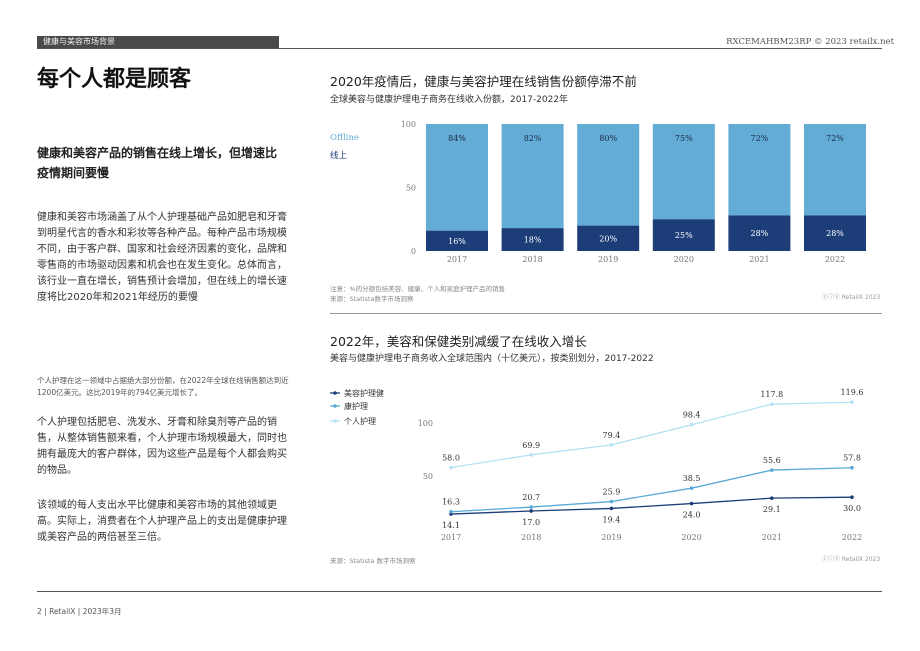 This screenshot has width=920, height=651. I want to click on chart1-license-mark: ⓒⓘⓔ RetailX 2023, so click(851, 297).